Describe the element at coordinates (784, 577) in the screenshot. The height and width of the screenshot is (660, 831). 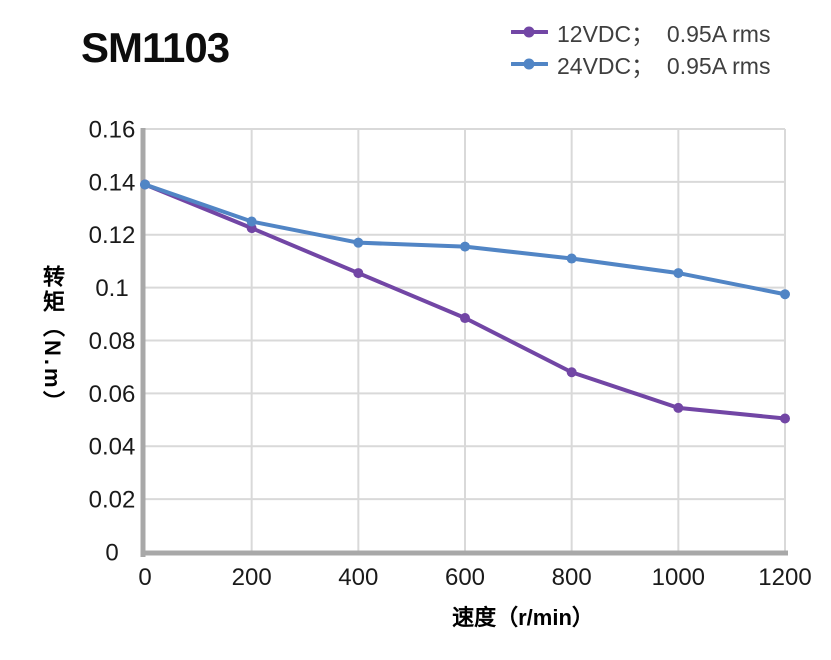
I see `x-tick-label: 1200` at that location.